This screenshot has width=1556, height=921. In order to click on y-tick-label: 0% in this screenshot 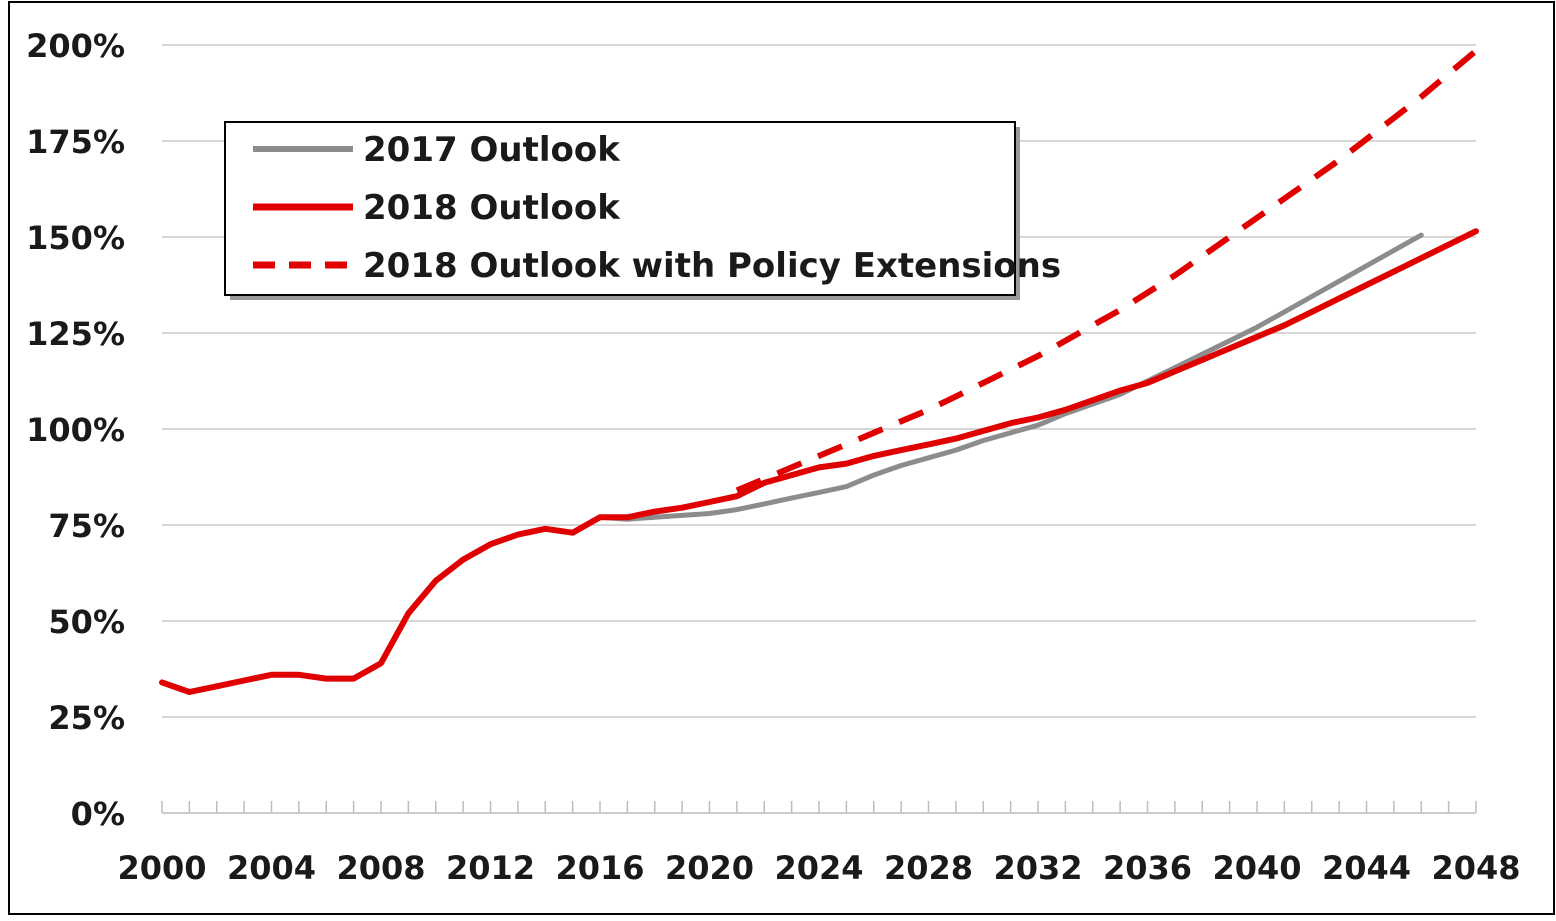, I will do `click(98, 814)`.